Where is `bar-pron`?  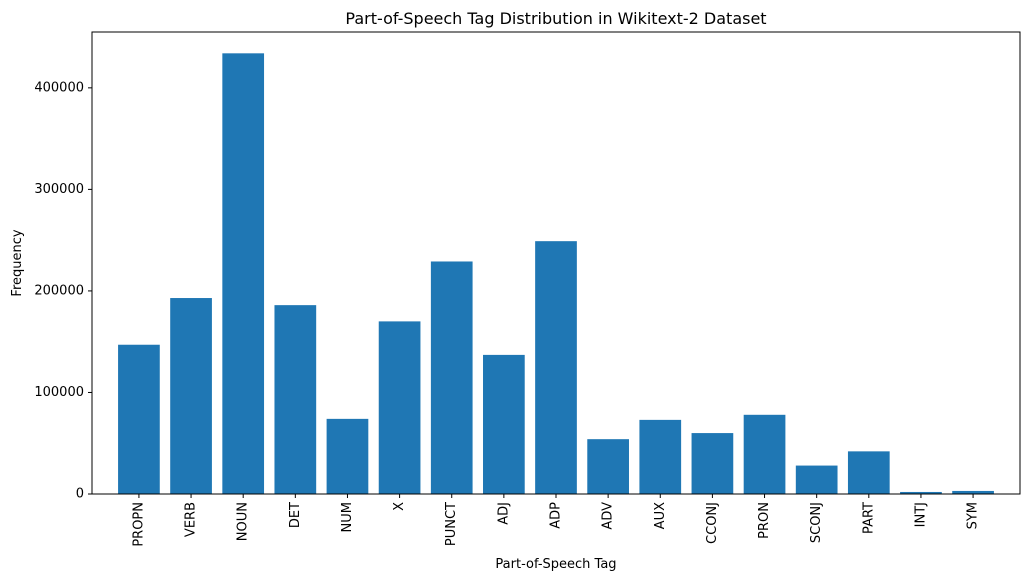
bar-pron is located at coordinates (764, 454).